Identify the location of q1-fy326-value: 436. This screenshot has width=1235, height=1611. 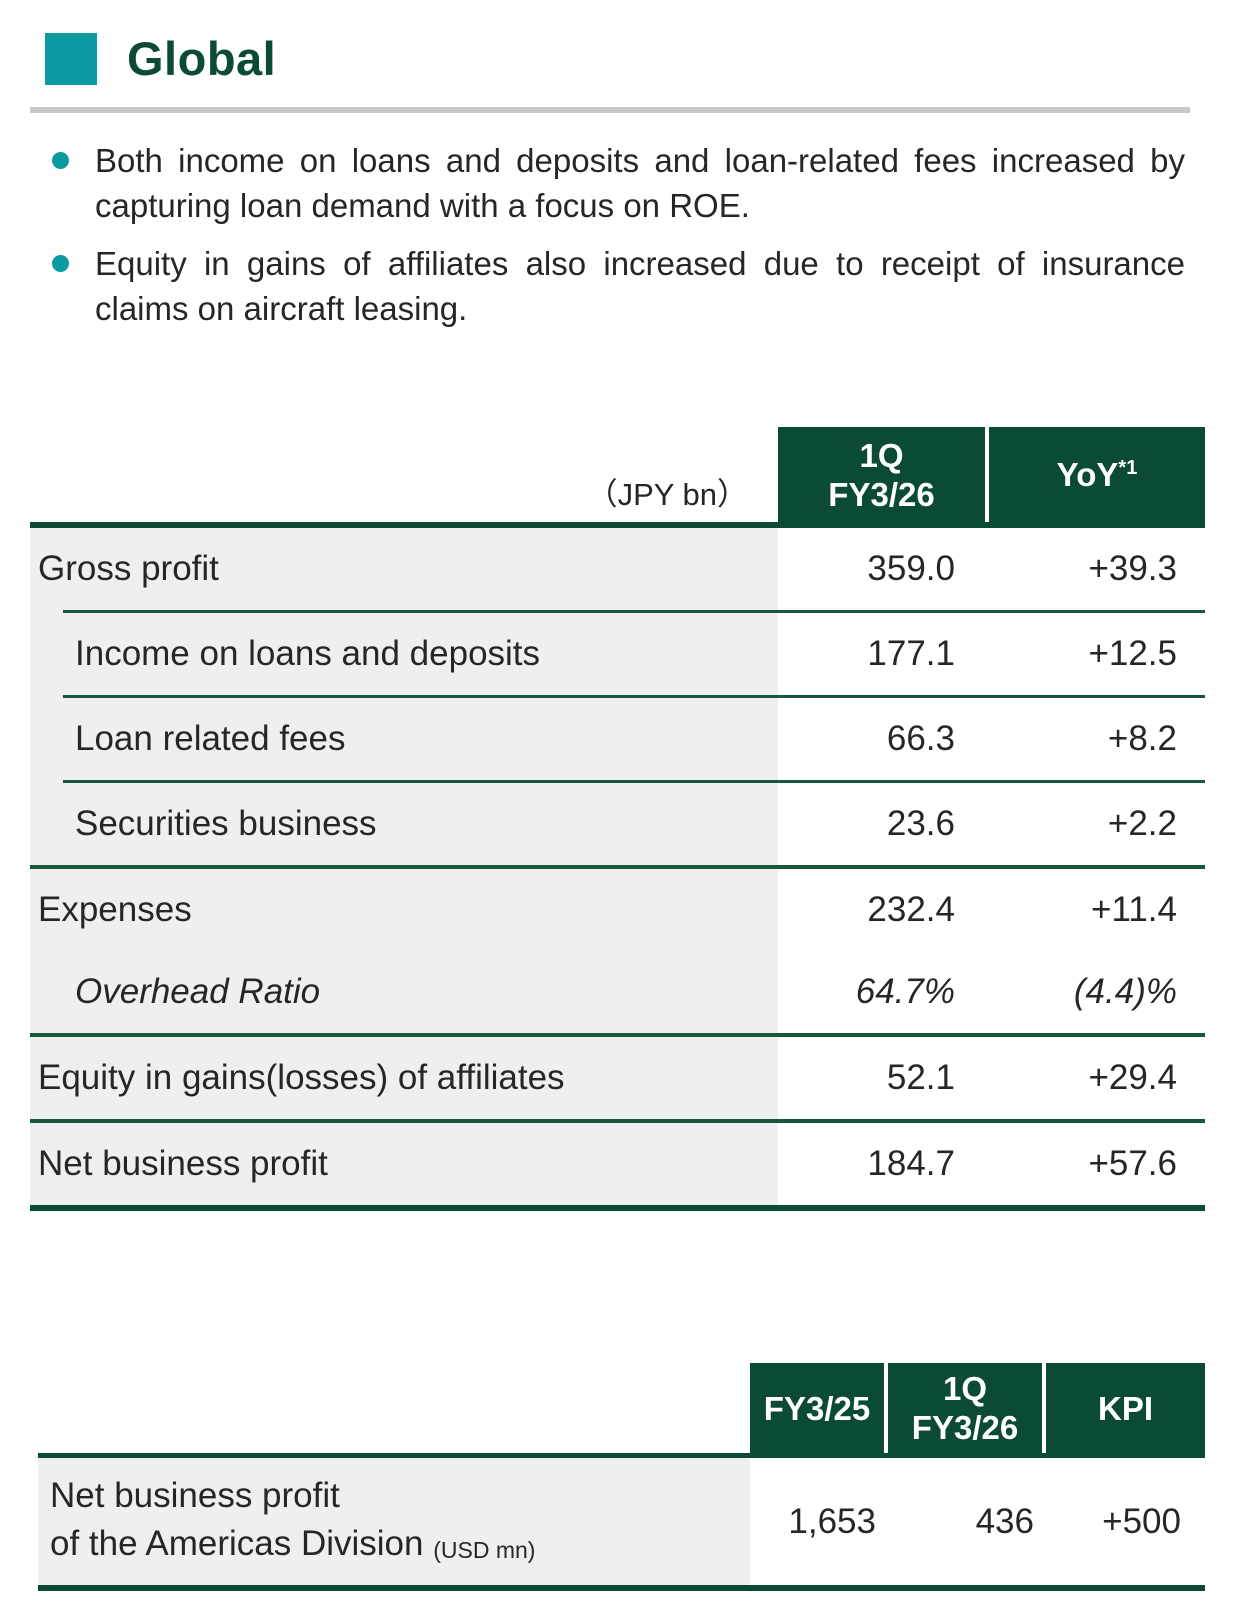
(1004, 1521).